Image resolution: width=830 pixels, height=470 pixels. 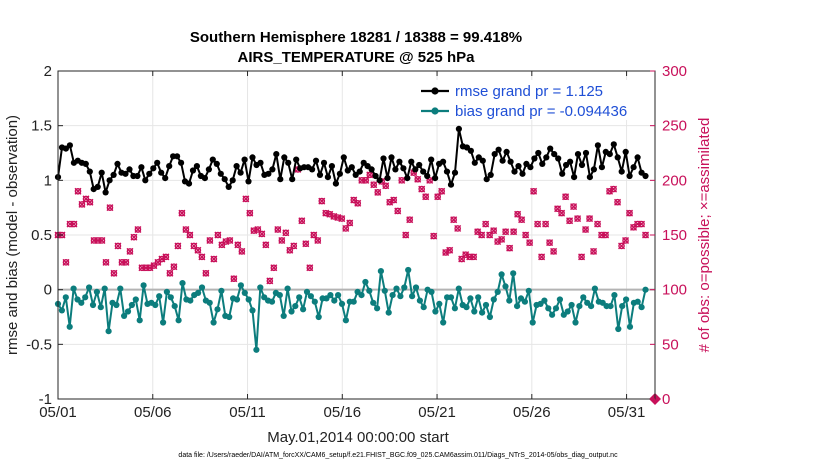 What do you see at coordinates (670, 344) in the screenshot?
I see `y-right-tick-label-1: 50` at bounding box center [670, 344].